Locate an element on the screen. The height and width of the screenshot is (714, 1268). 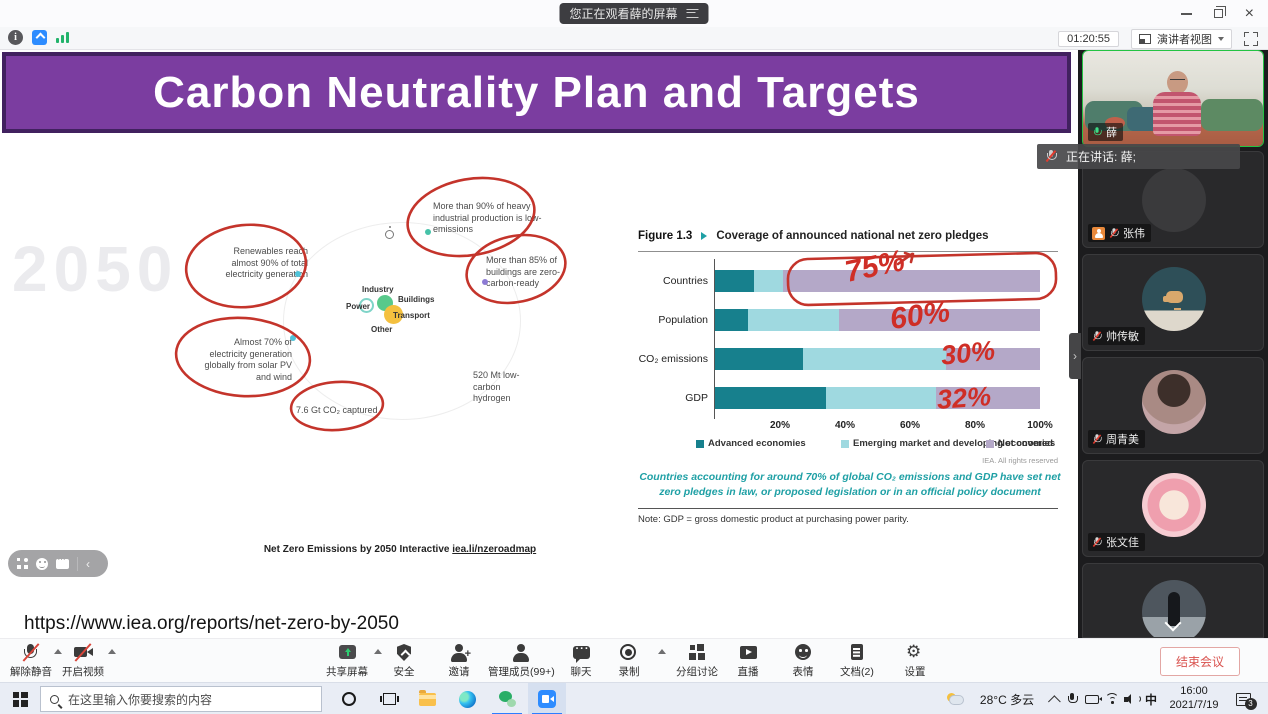
chart-row: GDP is located at coordinates (839, 398).